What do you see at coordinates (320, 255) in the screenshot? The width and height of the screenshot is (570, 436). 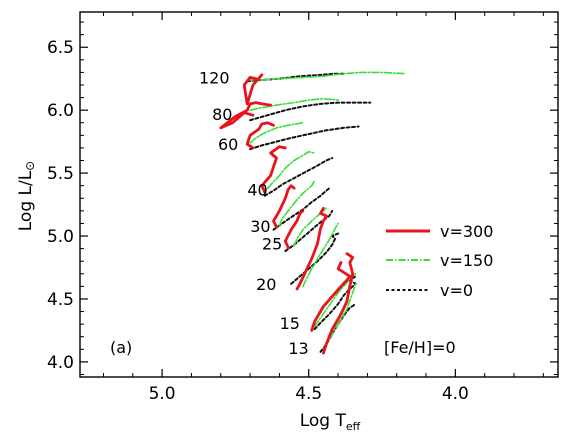 I see `track-v150-m20` at bounding box center [320, 255].